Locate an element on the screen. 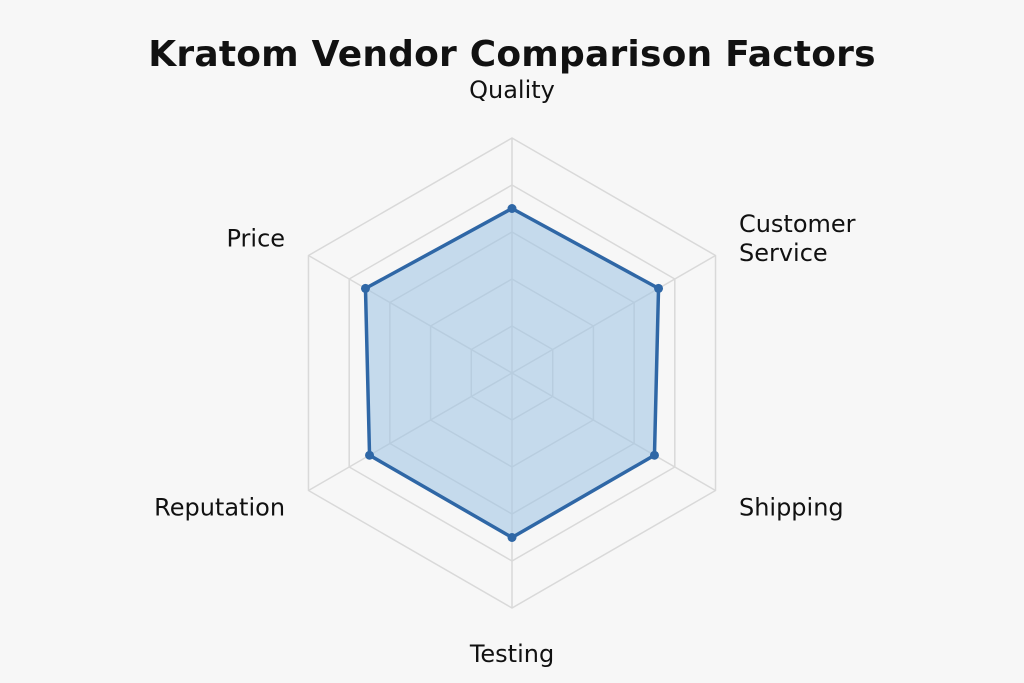  axis-label-line: Shipping is located at coordinates (791, 508).